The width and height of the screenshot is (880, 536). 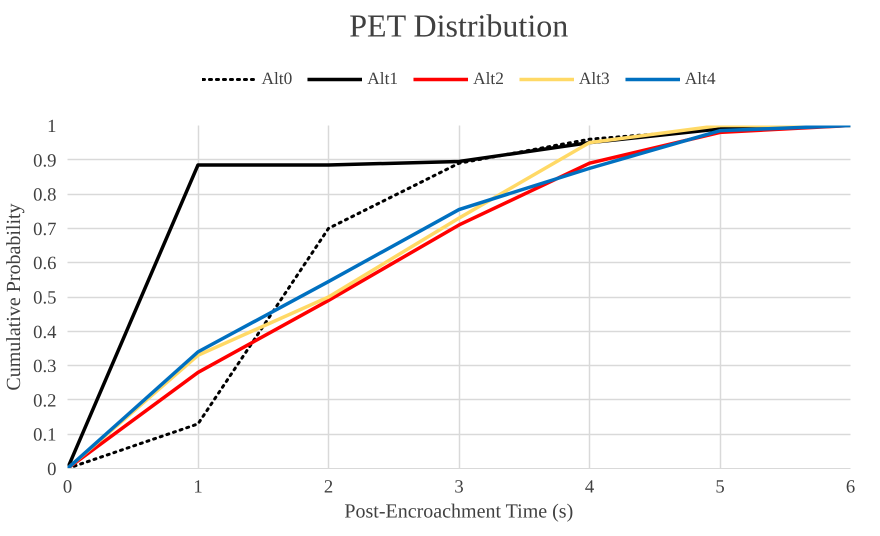 What do you see at coordinates (51, 126) in the screenshot?
I see `y-tick-label: 1` at bounding box center [51, 126].